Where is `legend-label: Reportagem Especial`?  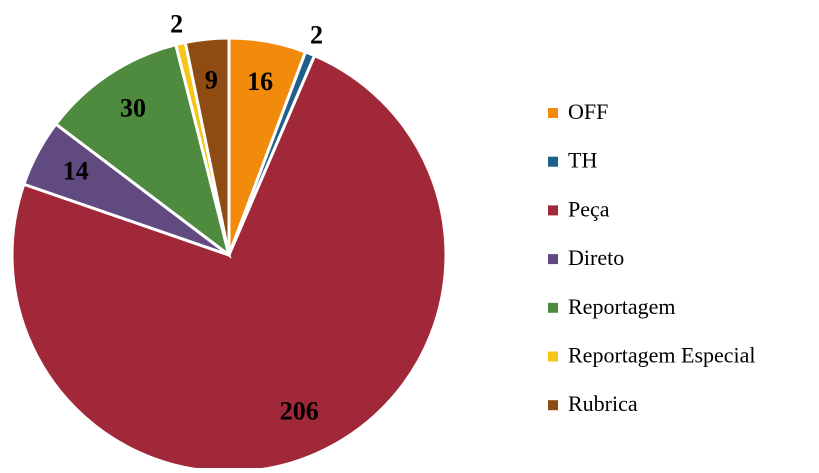
legend-label: Reportagem Especial is located at coordinates (662, 355).